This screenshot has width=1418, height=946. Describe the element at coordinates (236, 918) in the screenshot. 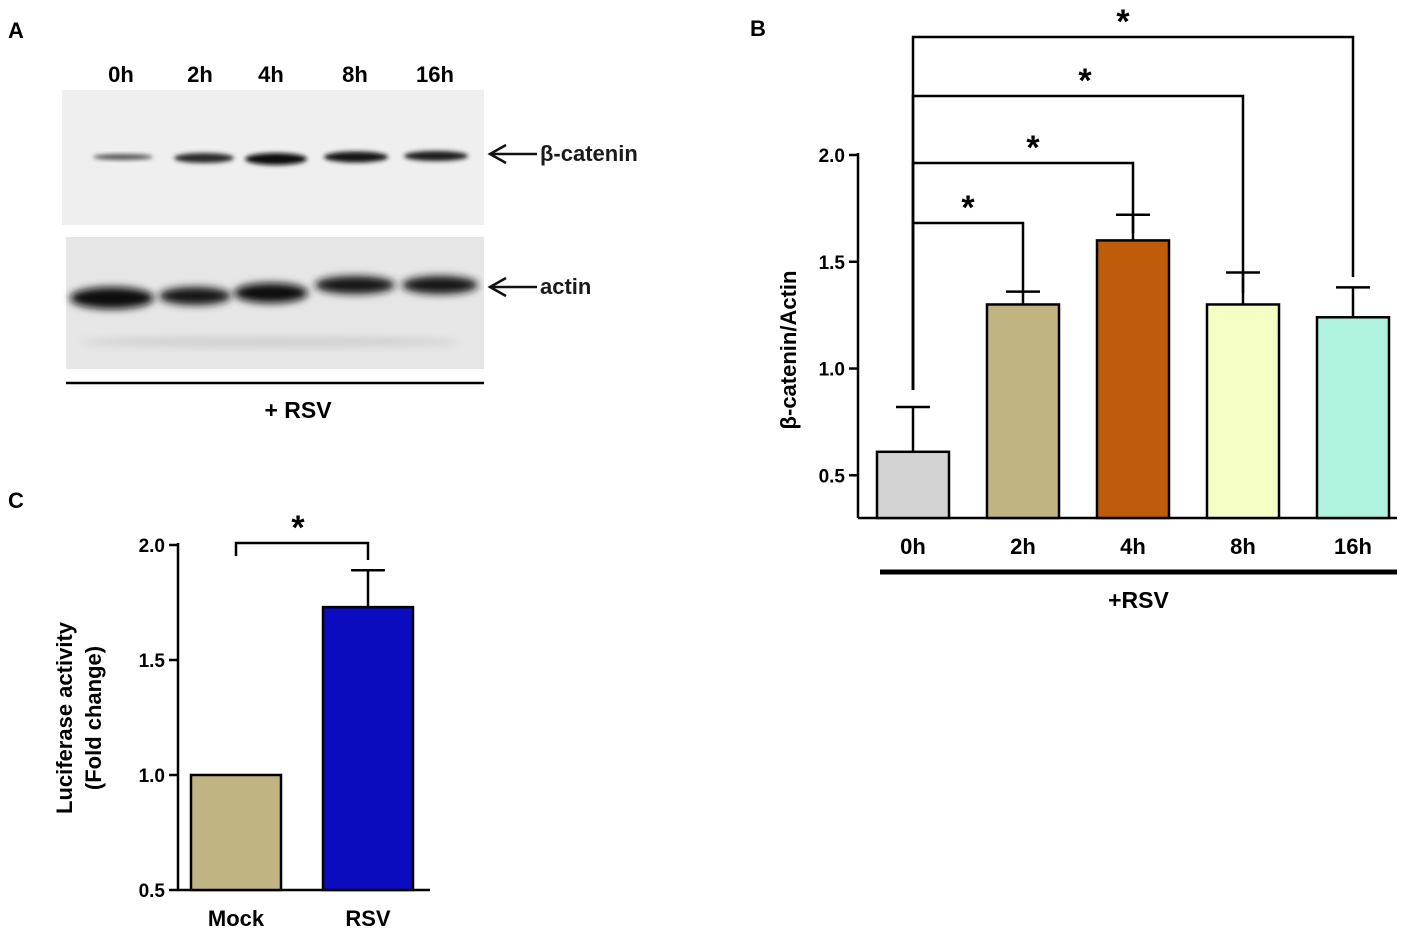

I see `x-tick-label: Mock` at that location.